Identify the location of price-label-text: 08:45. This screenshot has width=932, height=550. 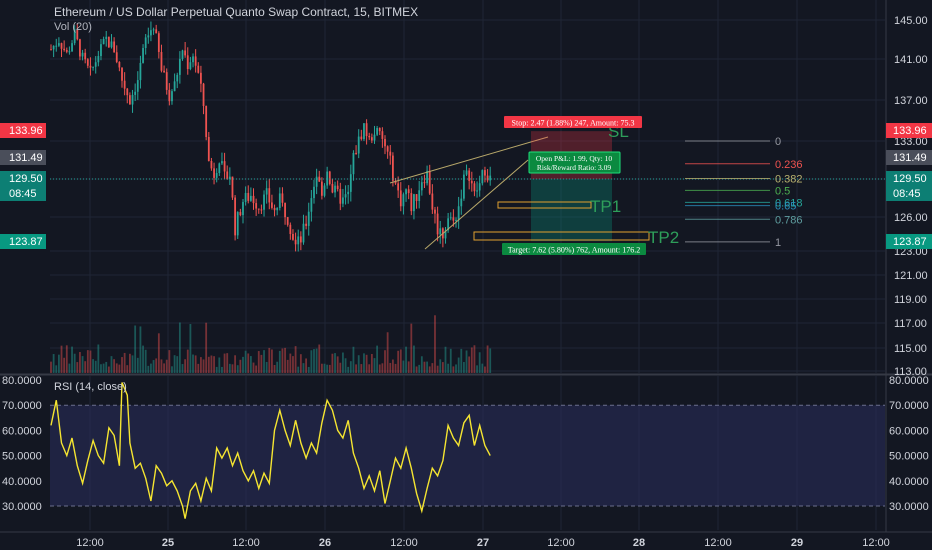
(907, 194).